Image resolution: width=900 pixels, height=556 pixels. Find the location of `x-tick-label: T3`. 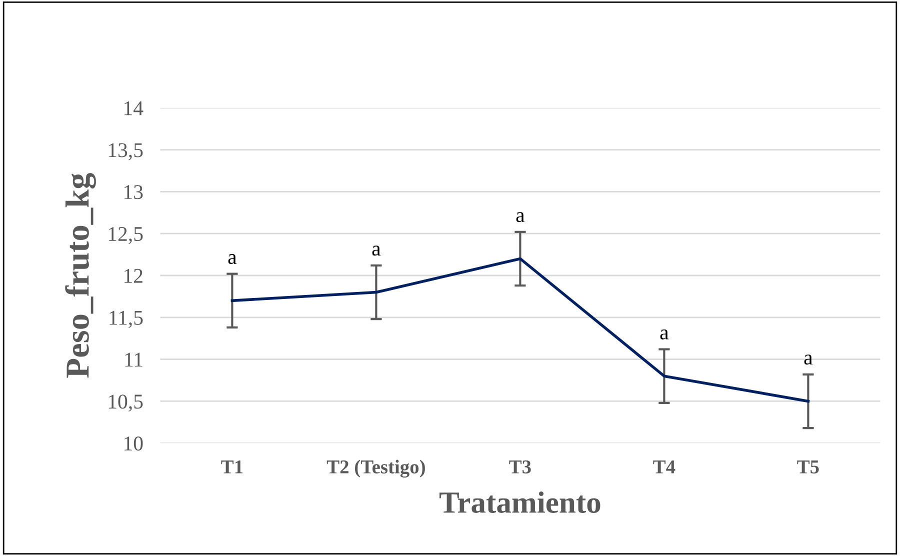

x-tick-label: T3 is located at coordinates (520, 467).